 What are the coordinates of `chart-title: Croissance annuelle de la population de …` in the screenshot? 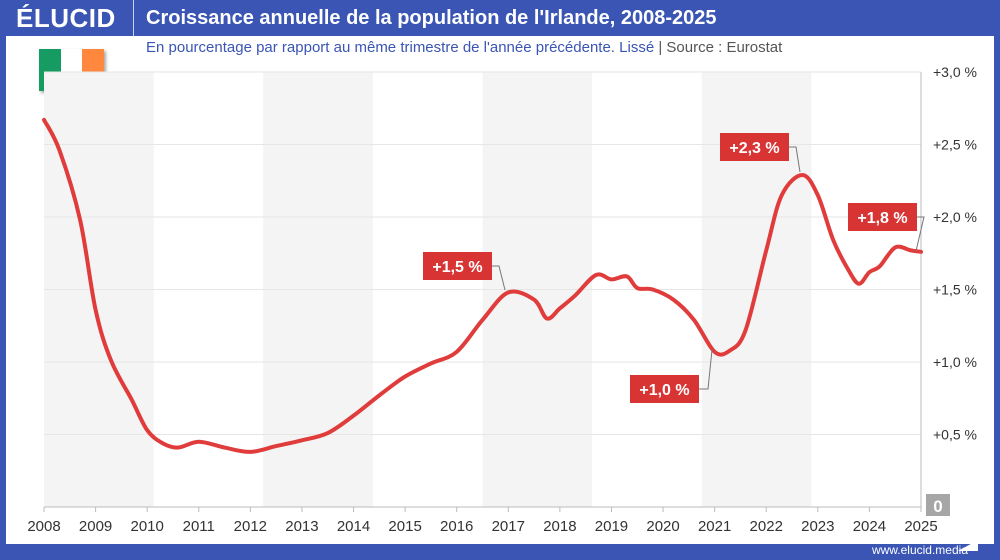 It's located at (431, 18).